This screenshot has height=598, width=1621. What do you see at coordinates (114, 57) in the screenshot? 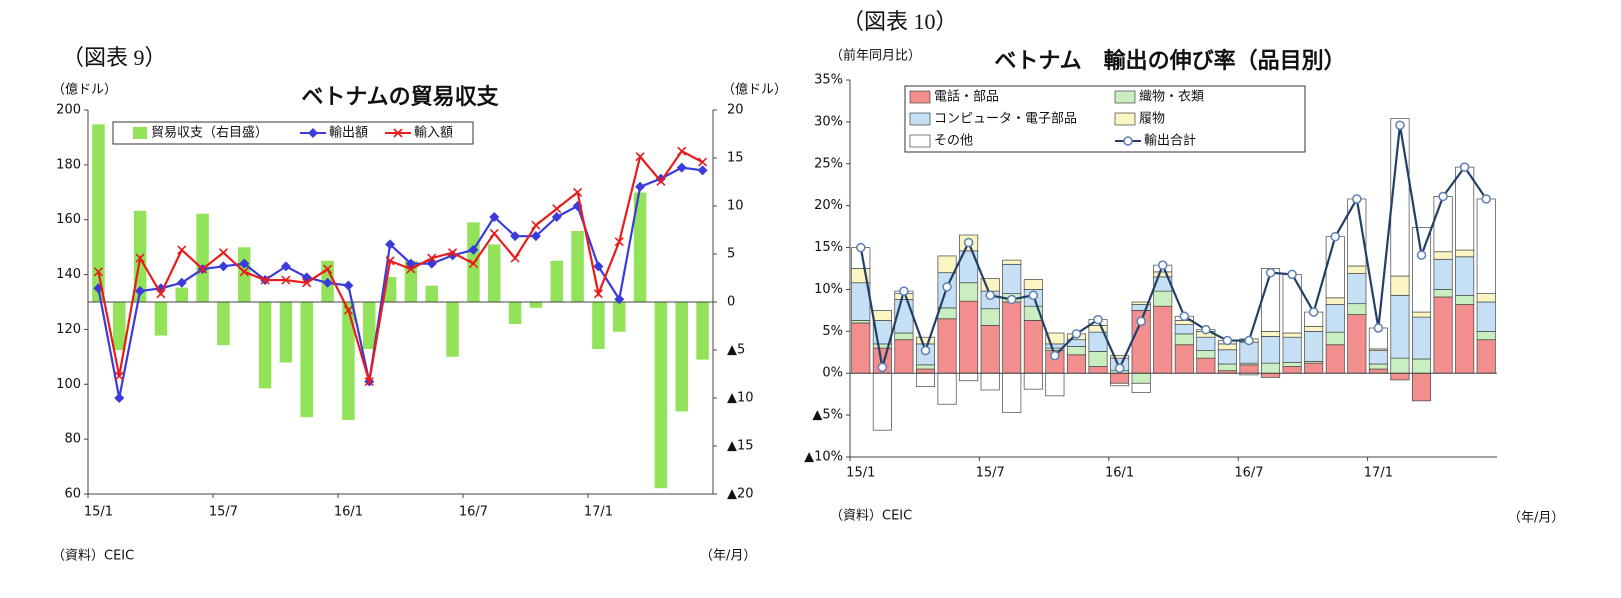
I see `figure-label: （図表 9）` at bounding box center [114, 57].